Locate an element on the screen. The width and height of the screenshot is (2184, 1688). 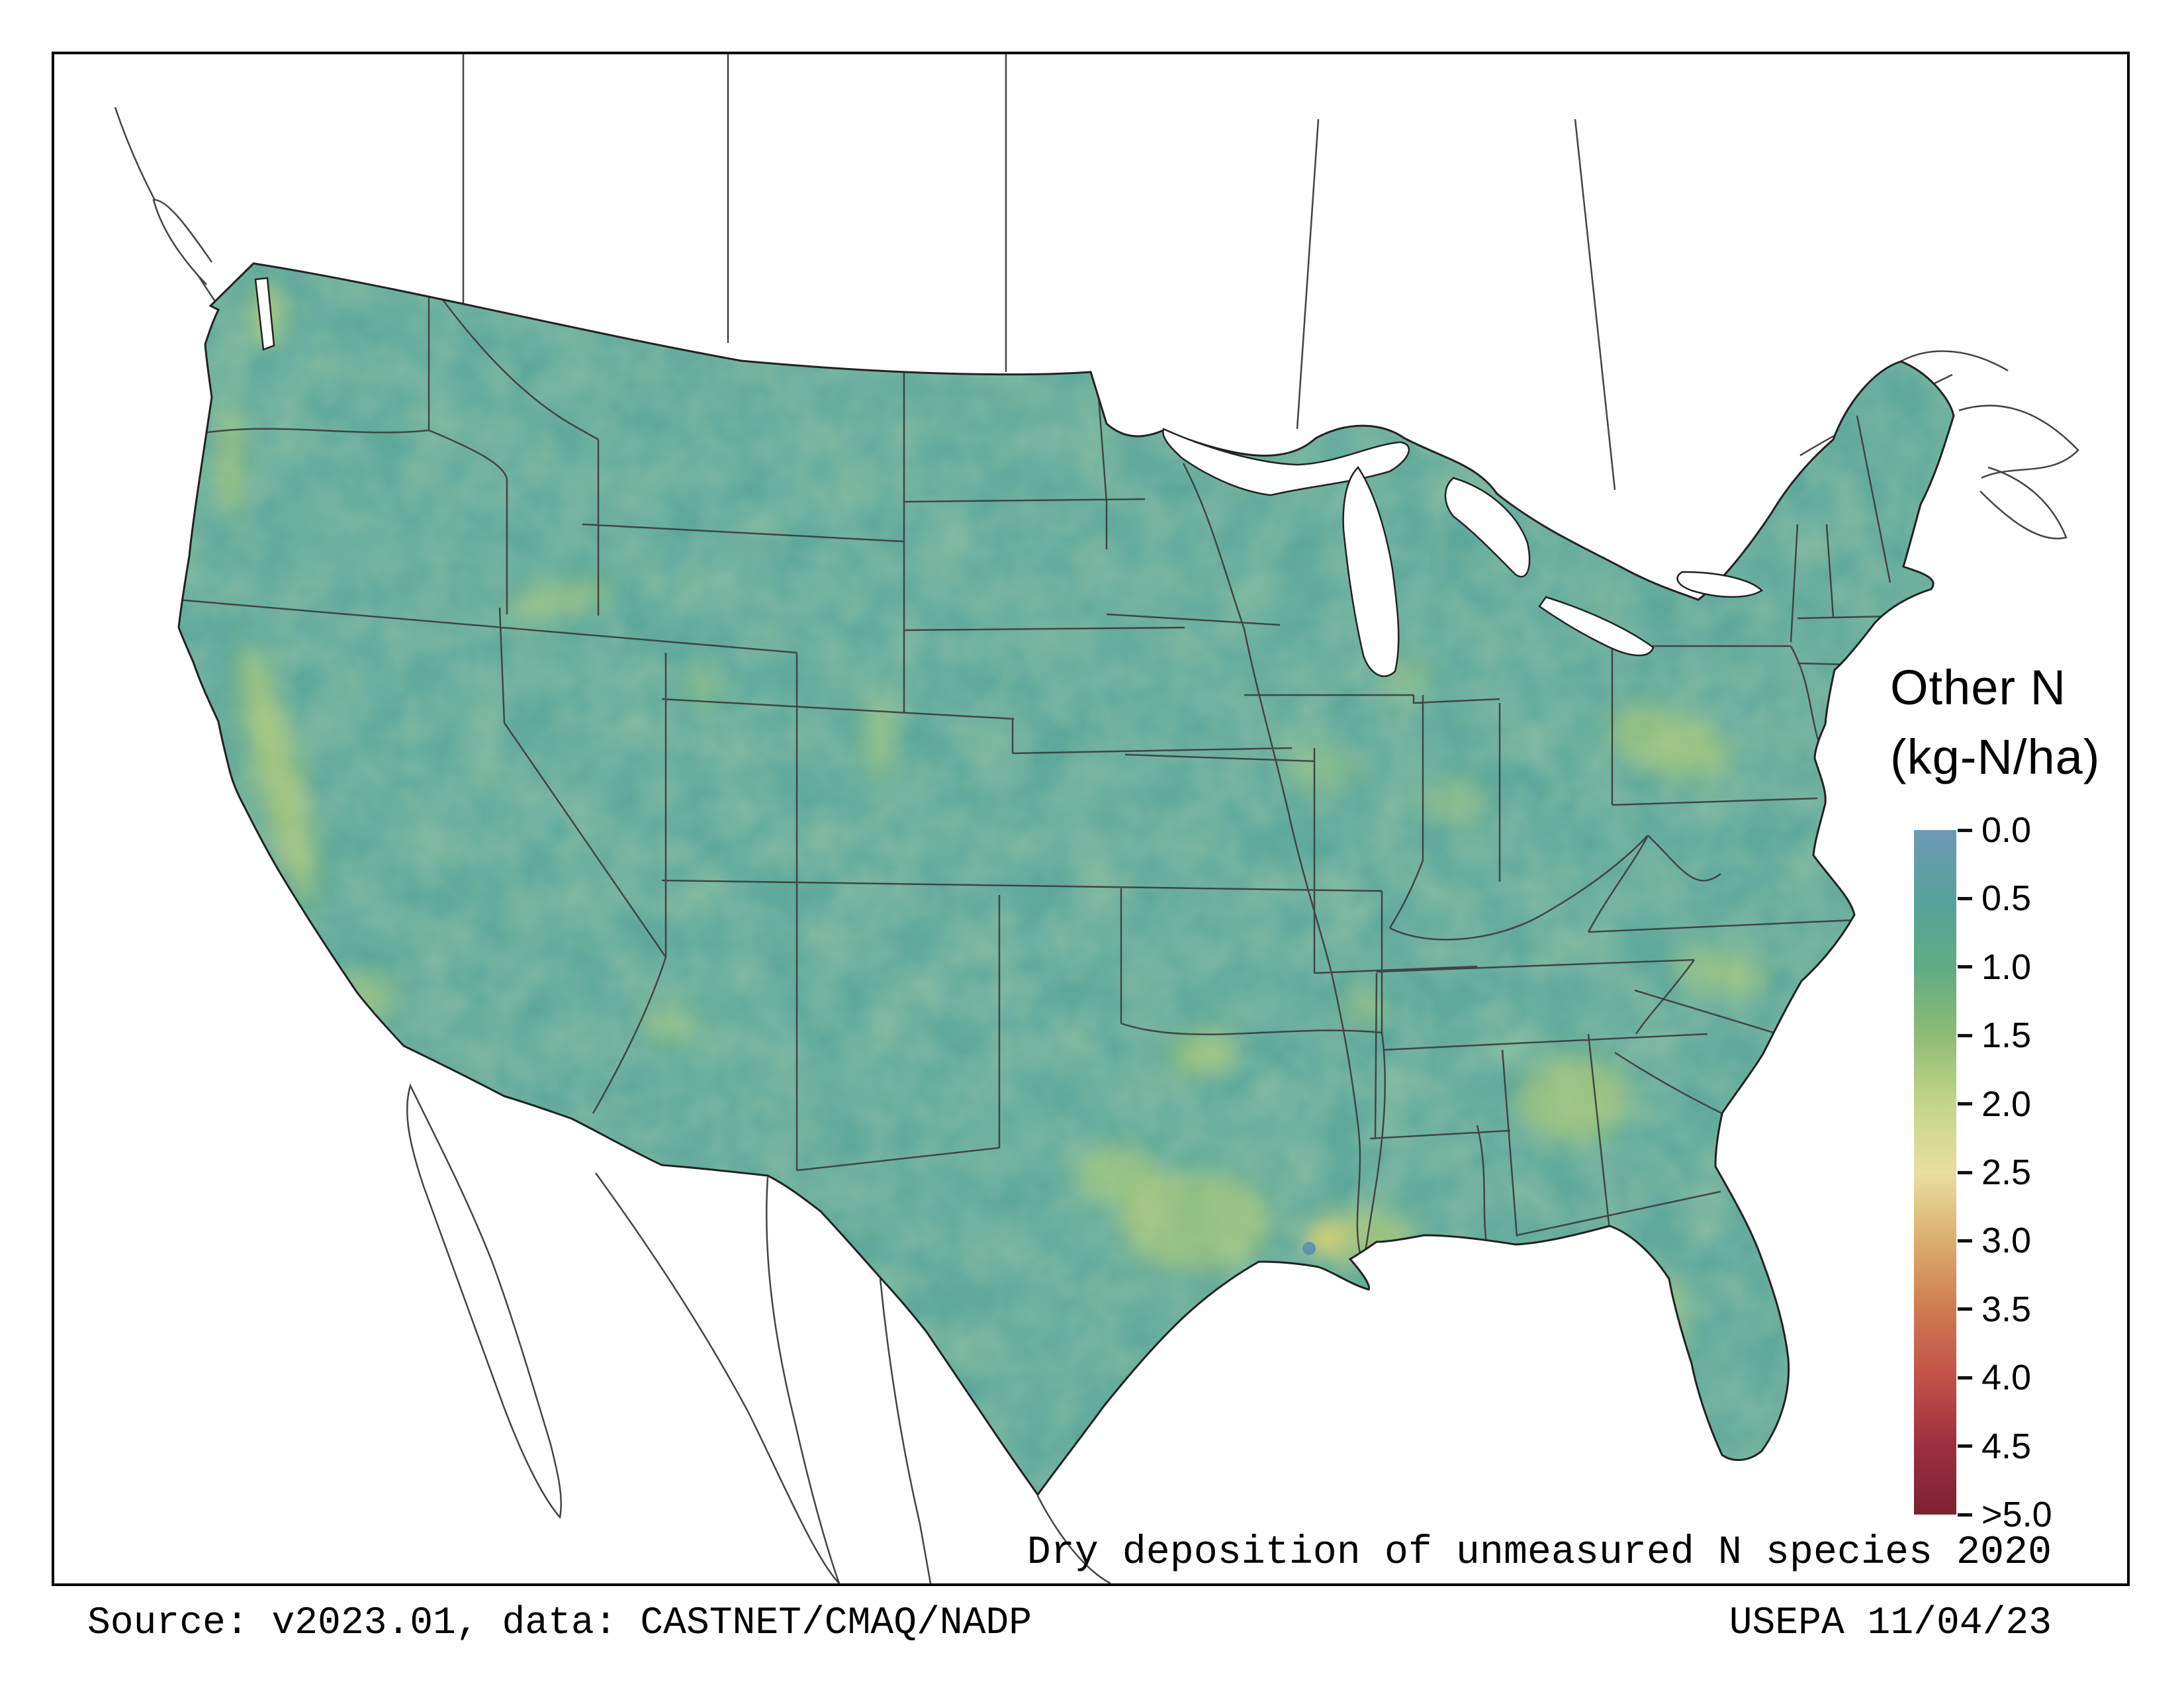
legend-tick: 1.0 is located at coordinates (1995, 967).